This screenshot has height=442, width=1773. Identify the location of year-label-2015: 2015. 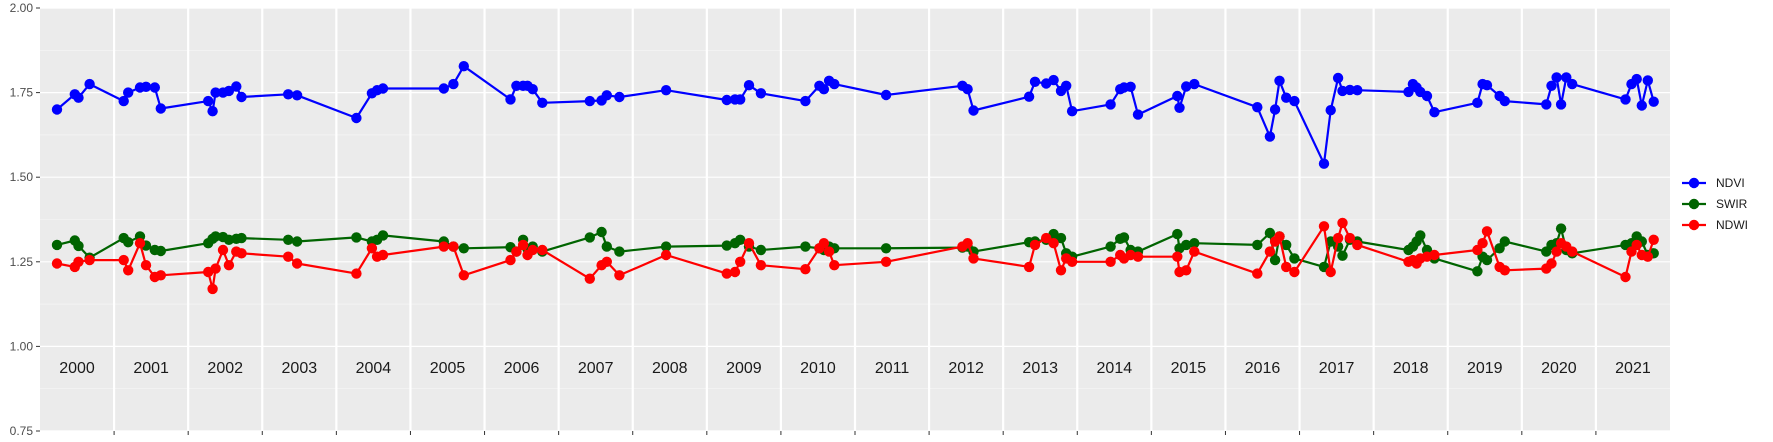
(1189, 368).